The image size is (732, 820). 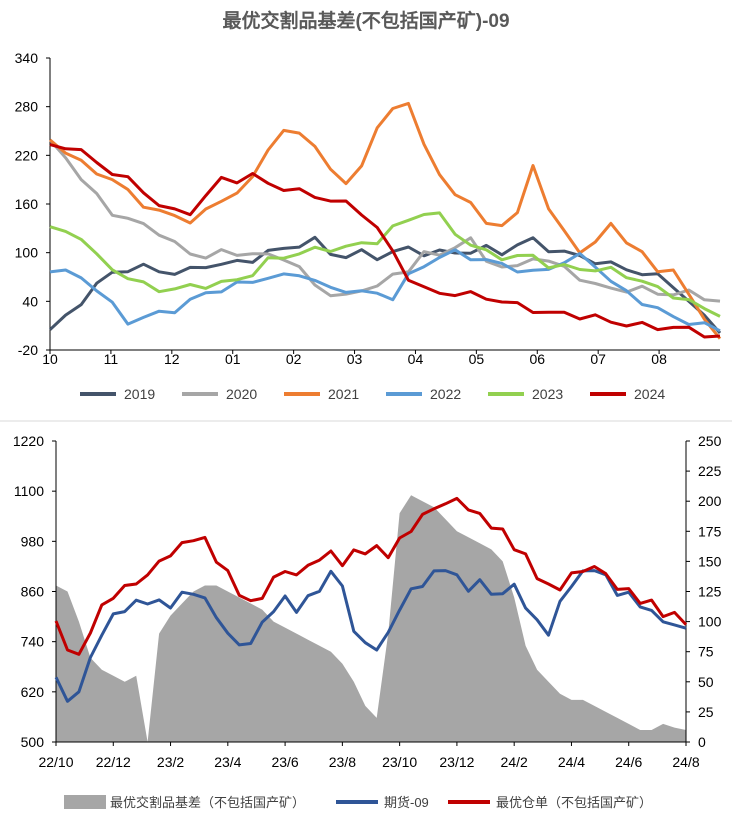 What do you see at coordinates (710, 501) in the screenshot?
I see `right-tick-label: 200` at bounding box center [710, 501].